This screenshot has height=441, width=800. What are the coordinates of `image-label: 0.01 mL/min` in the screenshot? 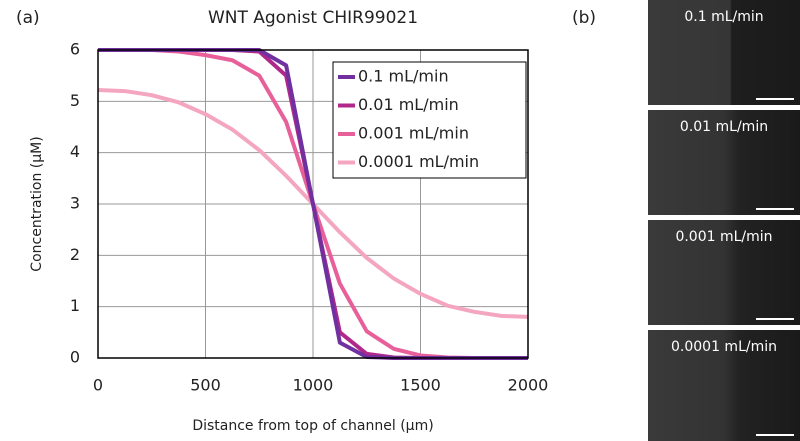 It's located at (724, 127).